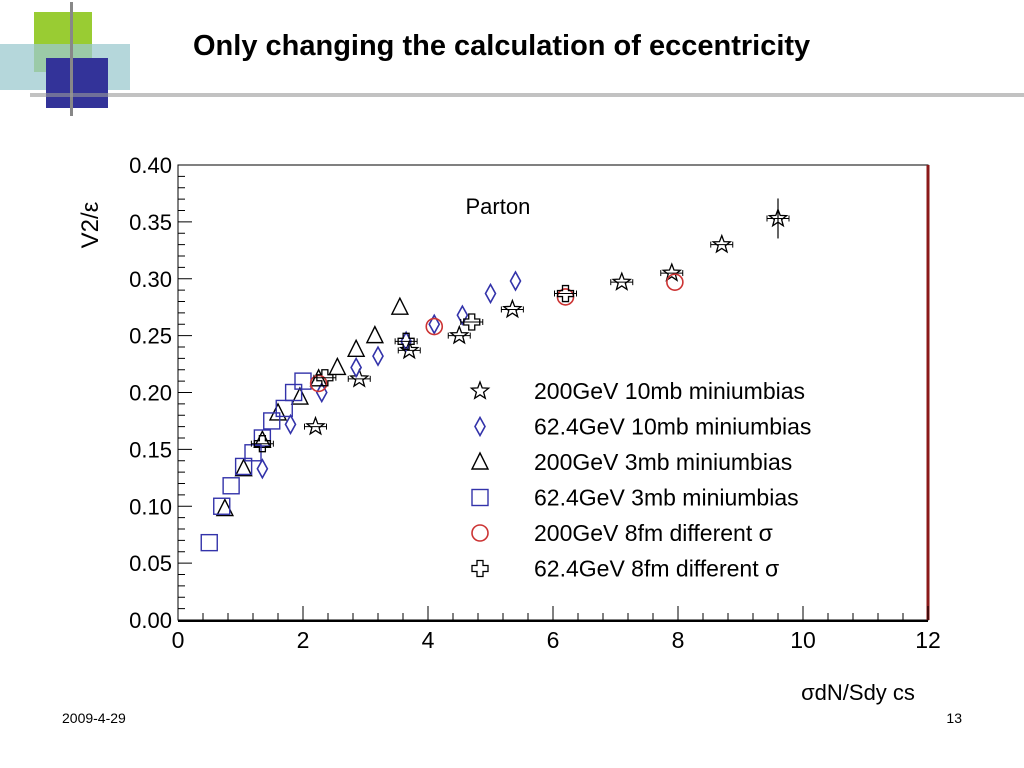  Describe the element at coordinates (94, 718) in the screenshot. I see `footer-date: 2009-4-29` at that location.